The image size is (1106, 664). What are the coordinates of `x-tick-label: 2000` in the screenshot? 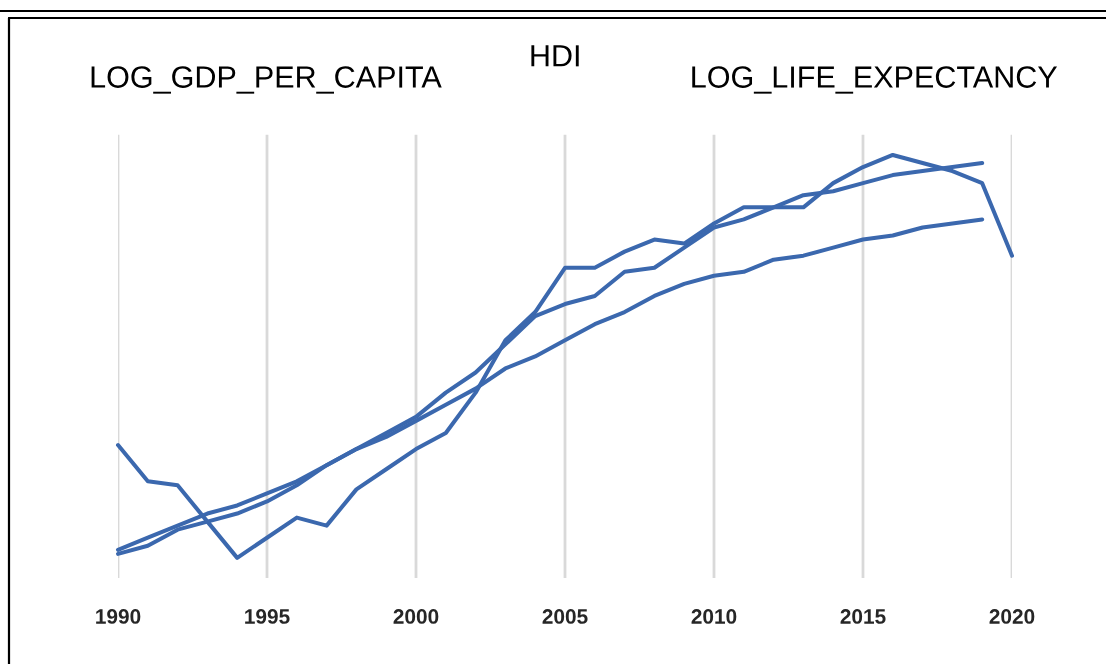 It's located at (416, 616).